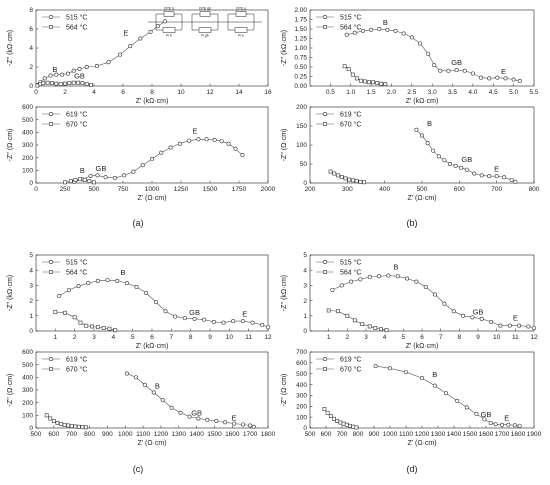 The height and width of the screenshot is (485, 550). What do you see at coordinates (301, 385) in the screenshot?
I see `y-tick-label: 400` at bounding box center [301, 385].